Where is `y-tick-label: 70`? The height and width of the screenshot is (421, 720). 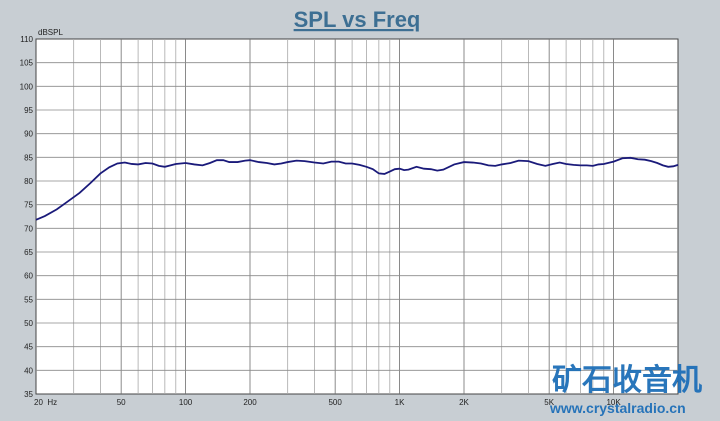 y-tick-label: 70 is located at coordinates (28, 228).